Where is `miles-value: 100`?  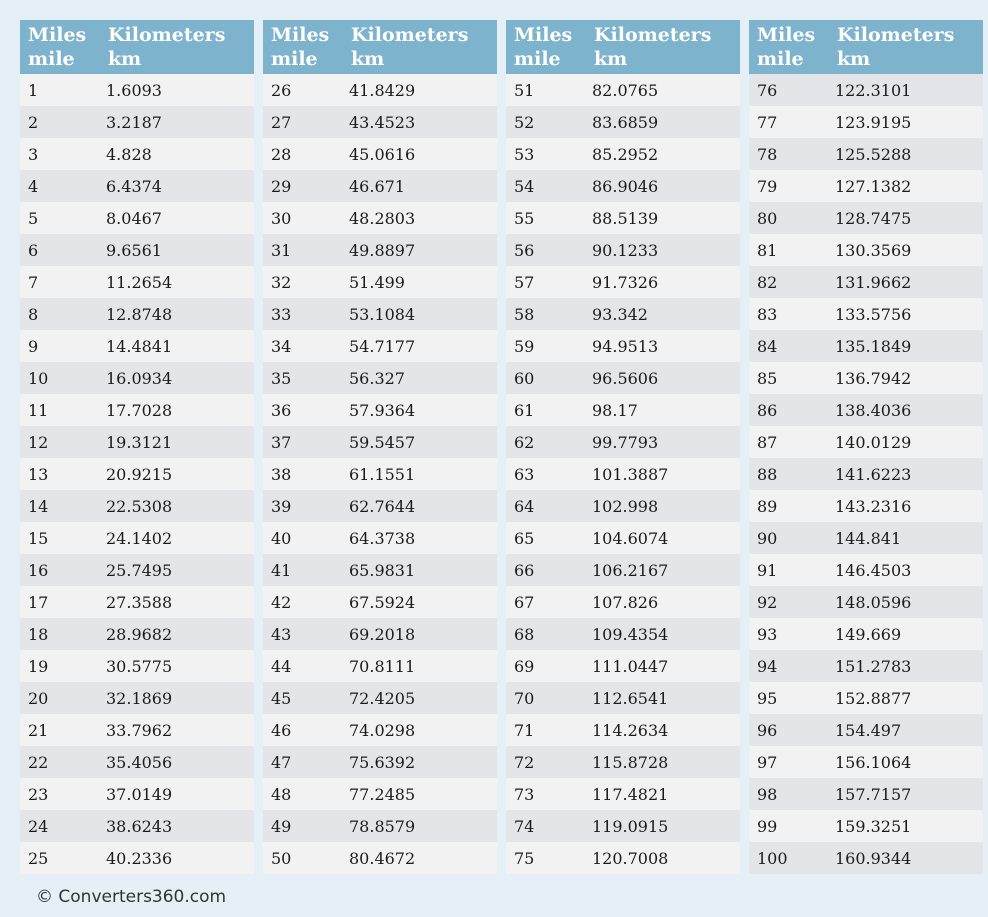
miles-value: 100 is located at coordinates (789, 858).